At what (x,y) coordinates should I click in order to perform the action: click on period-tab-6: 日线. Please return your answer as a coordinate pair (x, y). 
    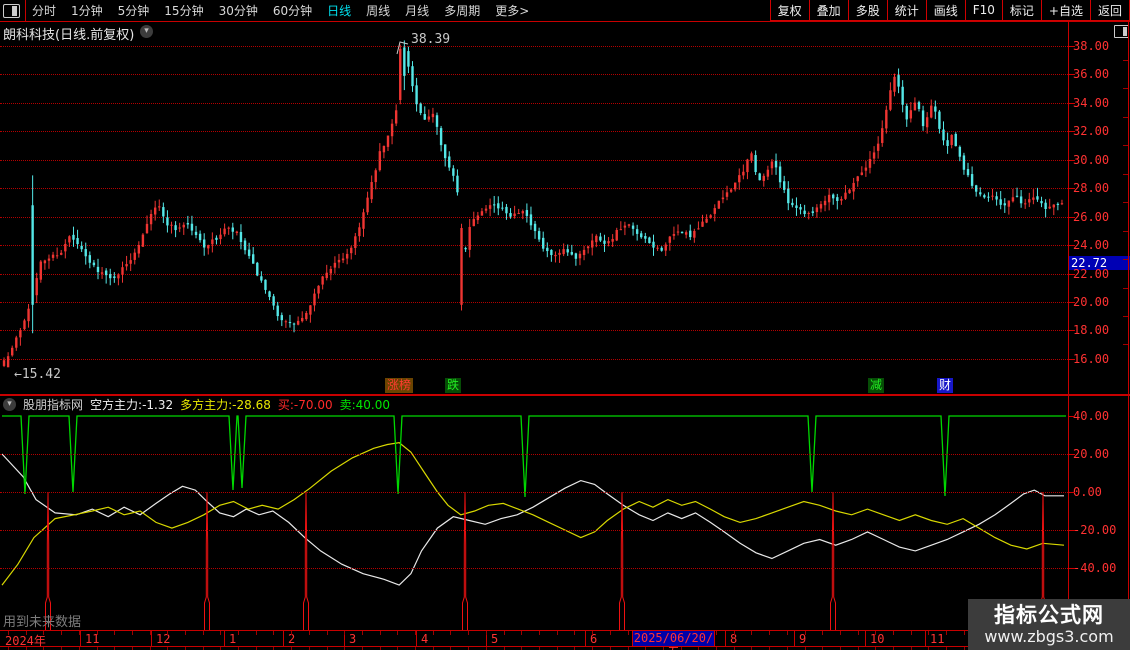
    Looking at the image, I should click on (339, 11).